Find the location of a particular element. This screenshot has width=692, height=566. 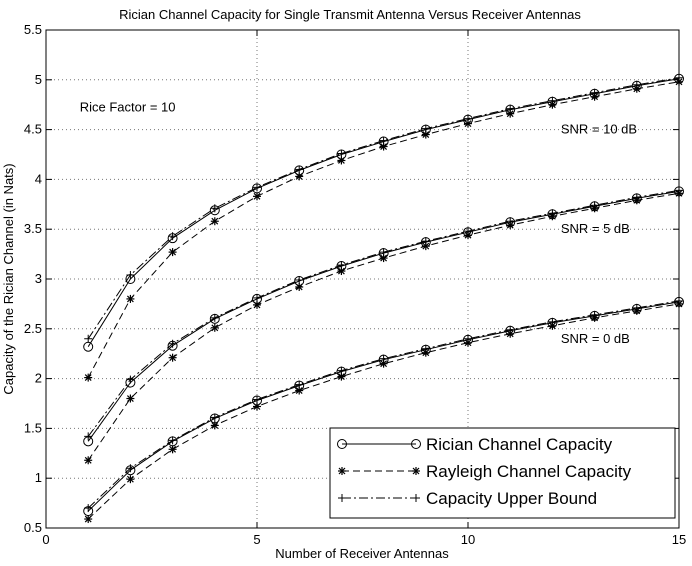

rician-marker is located at coordinates (416, 444).